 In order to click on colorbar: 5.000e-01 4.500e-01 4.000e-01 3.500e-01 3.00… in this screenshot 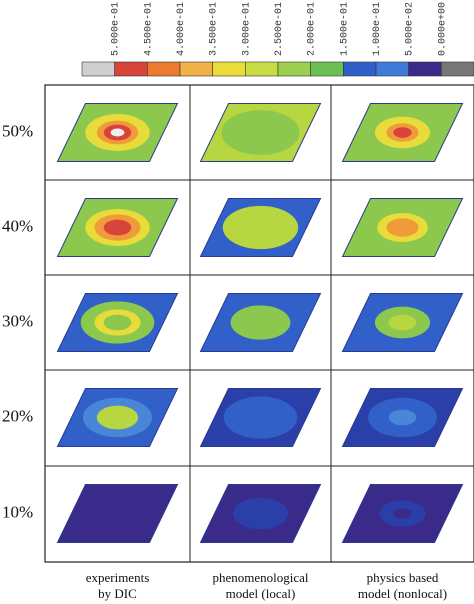, I will do `click(277, 39)`.